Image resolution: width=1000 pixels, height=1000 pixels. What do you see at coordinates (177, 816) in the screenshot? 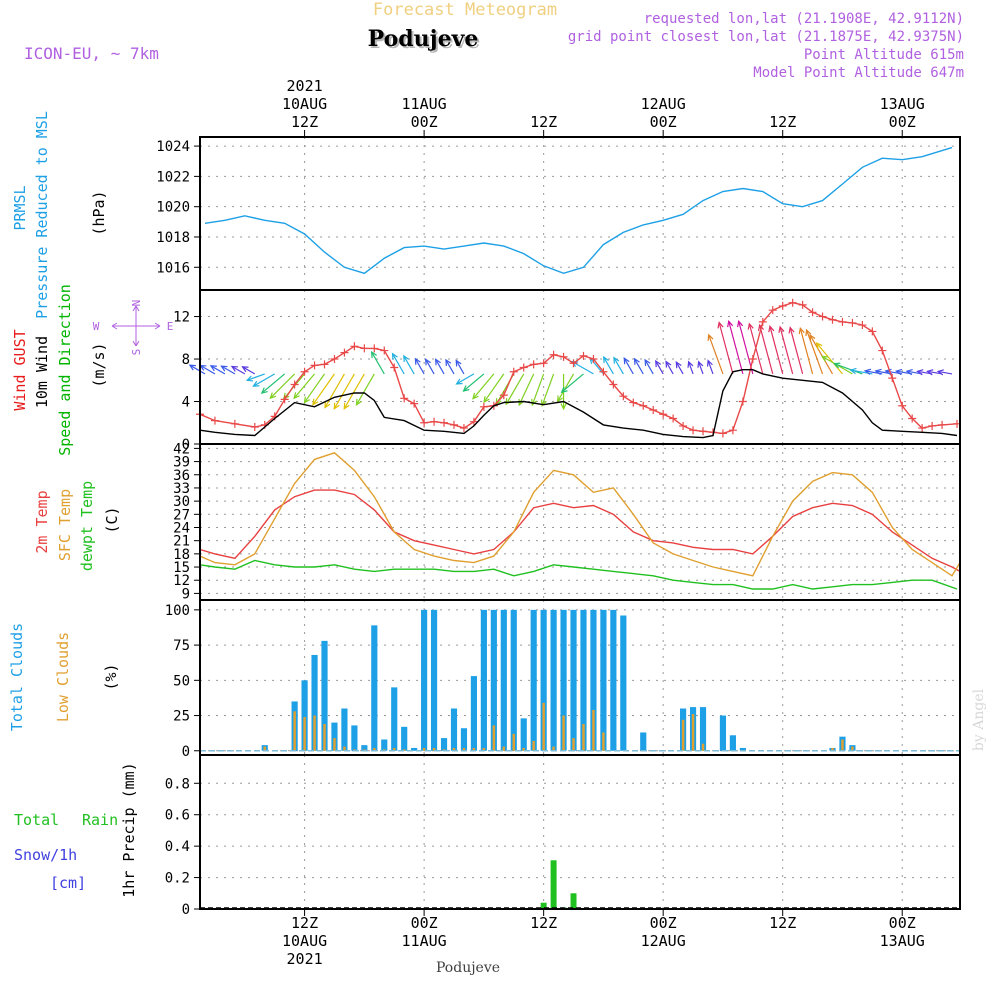
I see `precip-ytick-label: 0.6` at bounding box center [177, 816].